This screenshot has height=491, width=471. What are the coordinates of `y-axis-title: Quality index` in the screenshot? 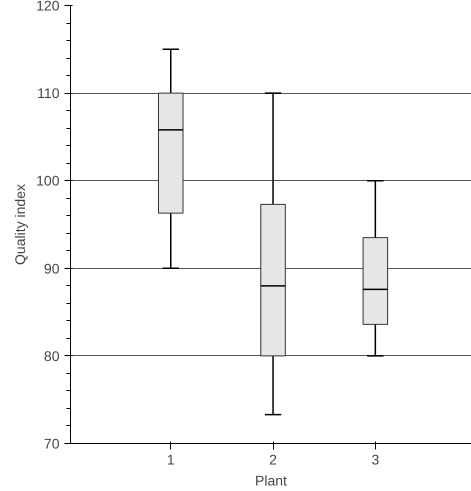 It's located at (20, 224).